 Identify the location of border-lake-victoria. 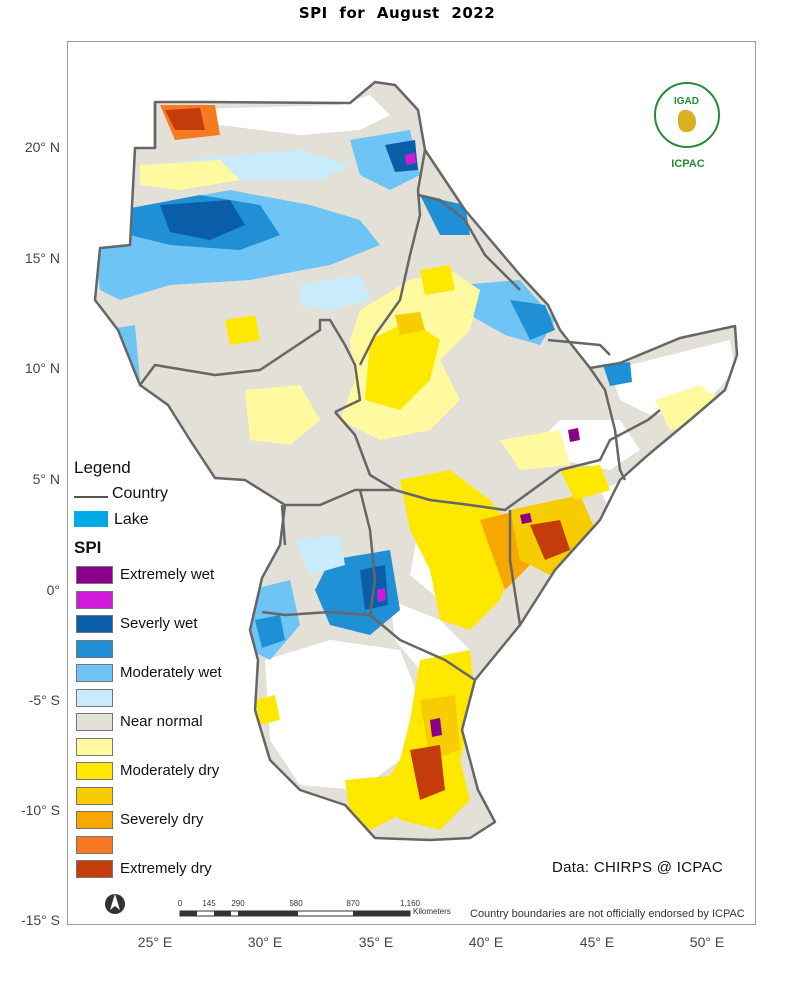
(380, 646).